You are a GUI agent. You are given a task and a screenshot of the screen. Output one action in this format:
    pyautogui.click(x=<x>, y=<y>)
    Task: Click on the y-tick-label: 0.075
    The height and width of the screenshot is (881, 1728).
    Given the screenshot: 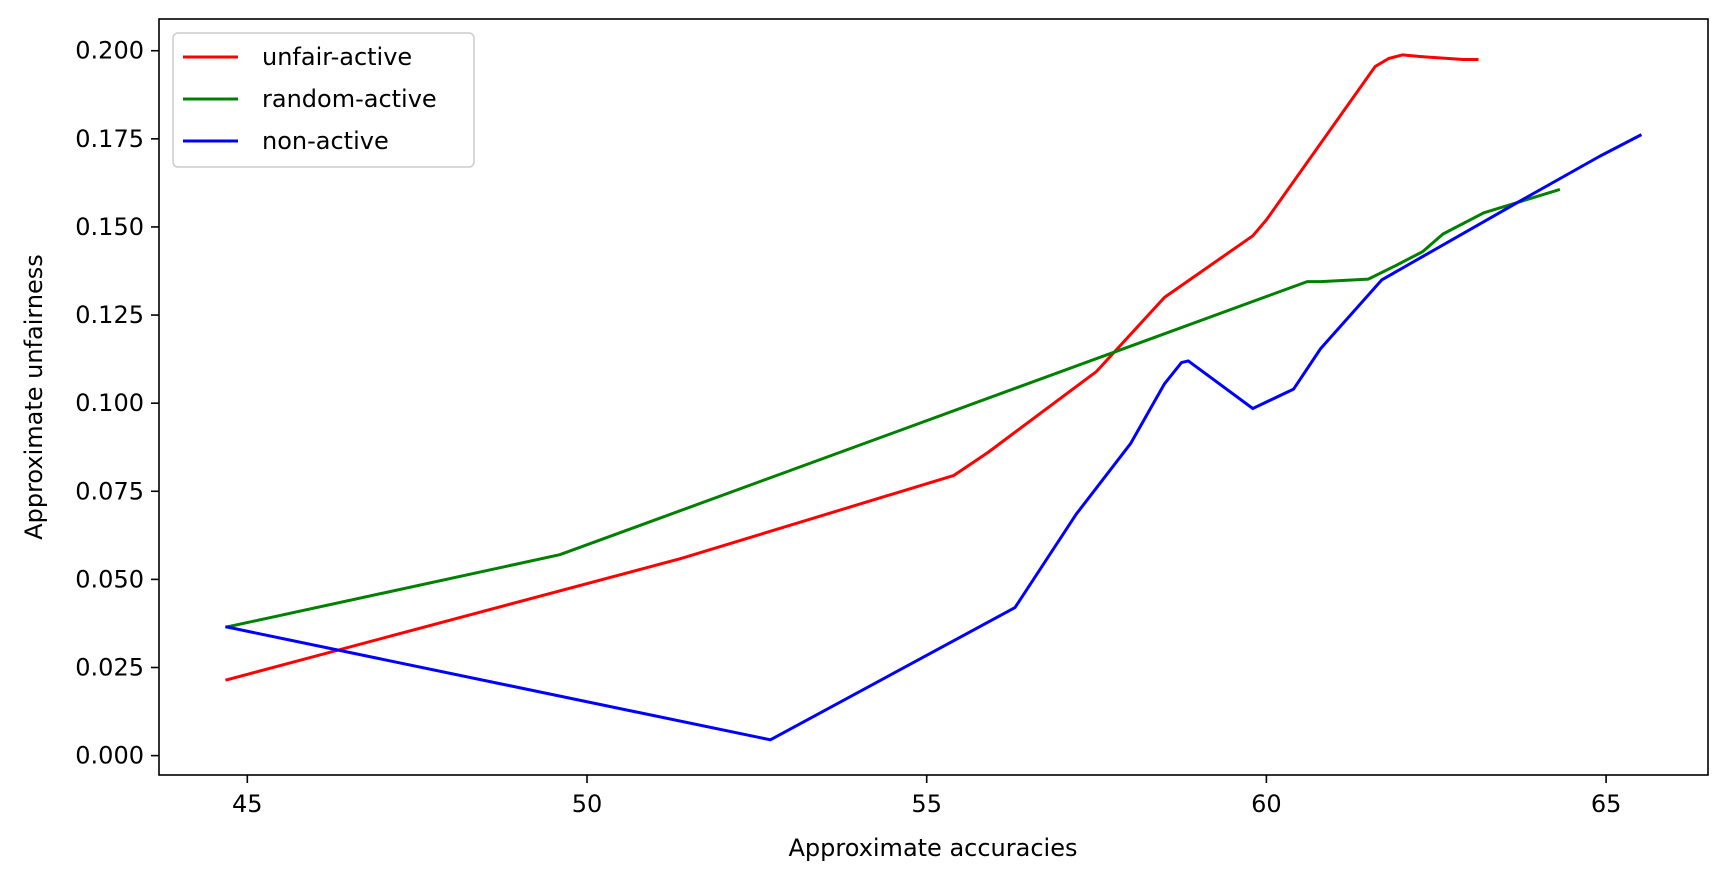 What is the action you would take?
    pyautogui.click(x=109, y=491)
    